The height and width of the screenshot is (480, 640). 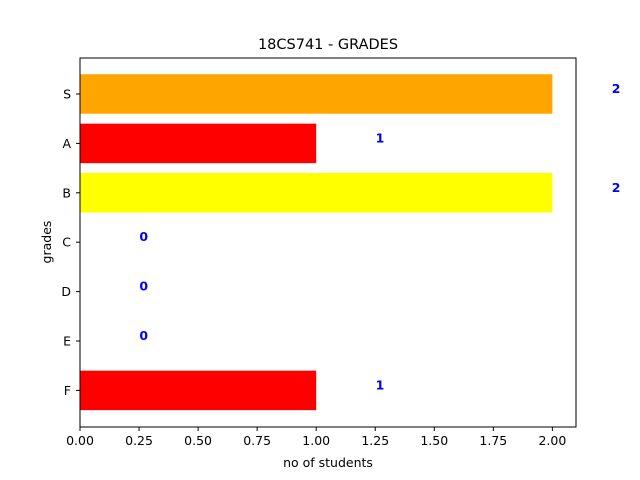 What do you see at coordinates (616, 88) in the screenshot?
I see `value-label-s: 2` at bounding box center [616, 88].